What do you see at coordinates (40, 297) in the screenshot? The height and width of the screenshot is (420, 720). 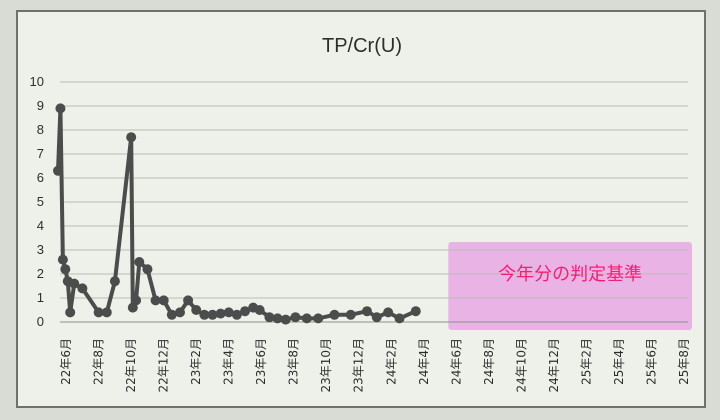 I see `y-tick-label: 1` at bounding box center [40, 297].